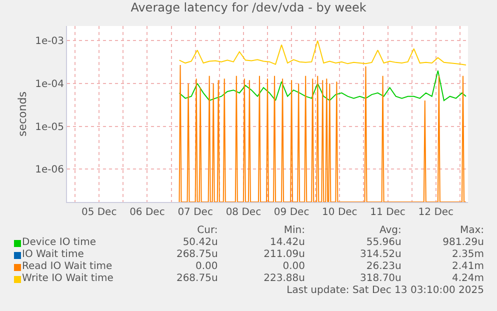  What do you see at coordinates (467, 279) in the screenshot?
I see `text: 4.24m` at bounding box center [467, 279].